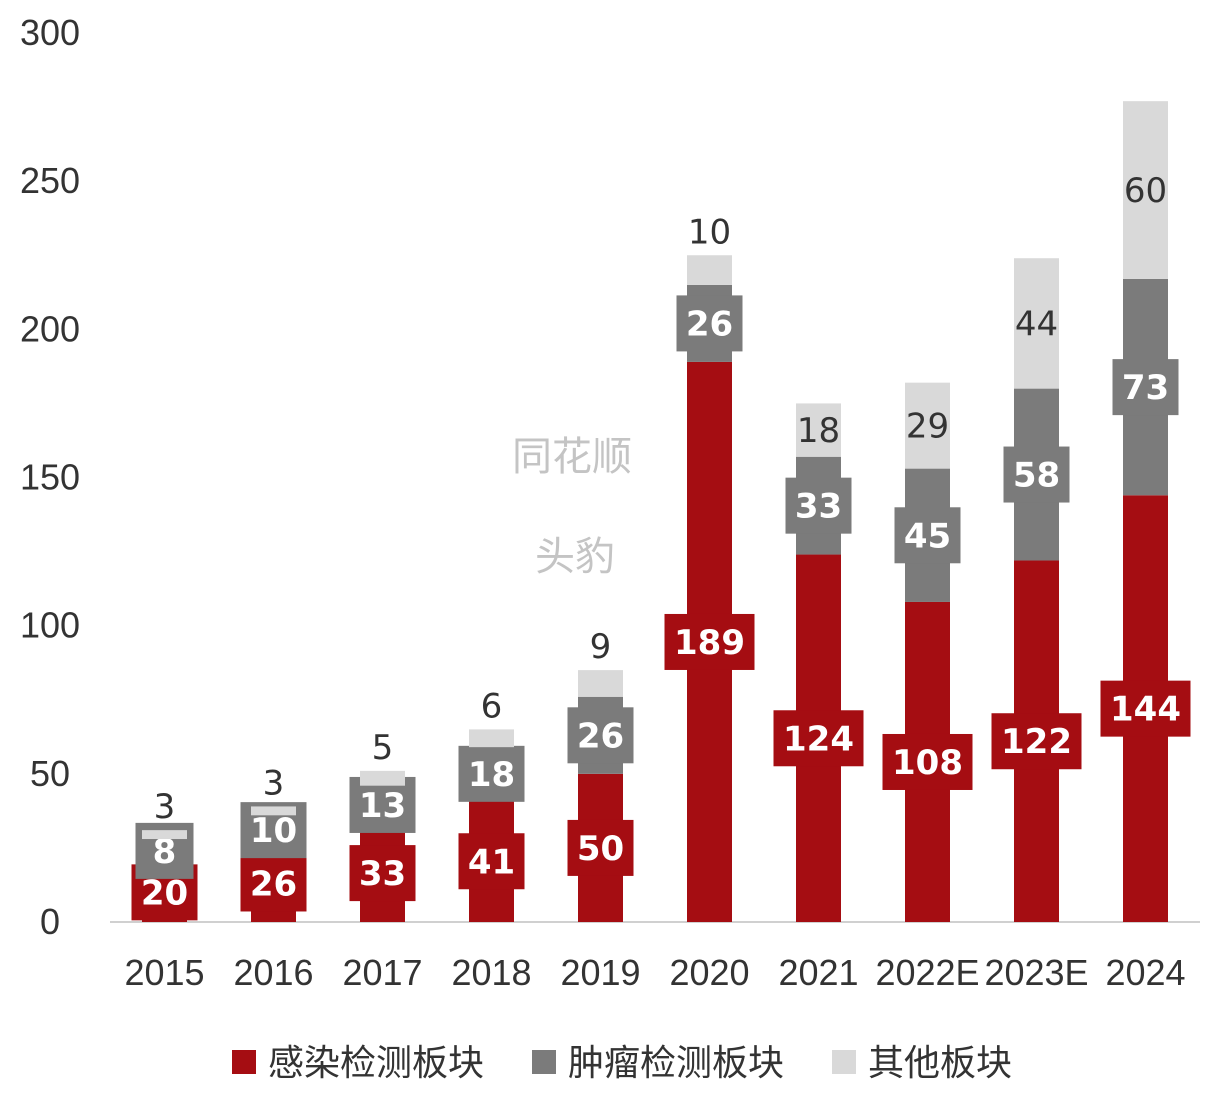  I want to click on data-label: 5, so click(383, 748).